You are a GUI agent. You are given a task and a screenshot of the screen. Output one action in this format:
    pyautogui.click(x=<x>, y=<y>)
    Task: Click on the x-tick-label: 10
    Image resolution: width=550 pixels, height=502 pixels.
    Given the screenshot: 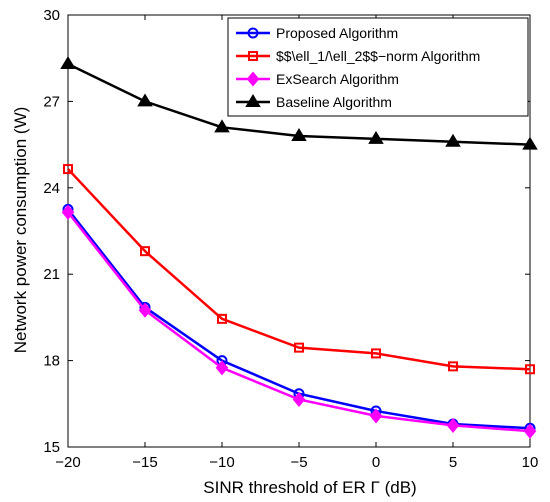 What is the action you would take?
    pyautogui.click(x=530, y=462)
    